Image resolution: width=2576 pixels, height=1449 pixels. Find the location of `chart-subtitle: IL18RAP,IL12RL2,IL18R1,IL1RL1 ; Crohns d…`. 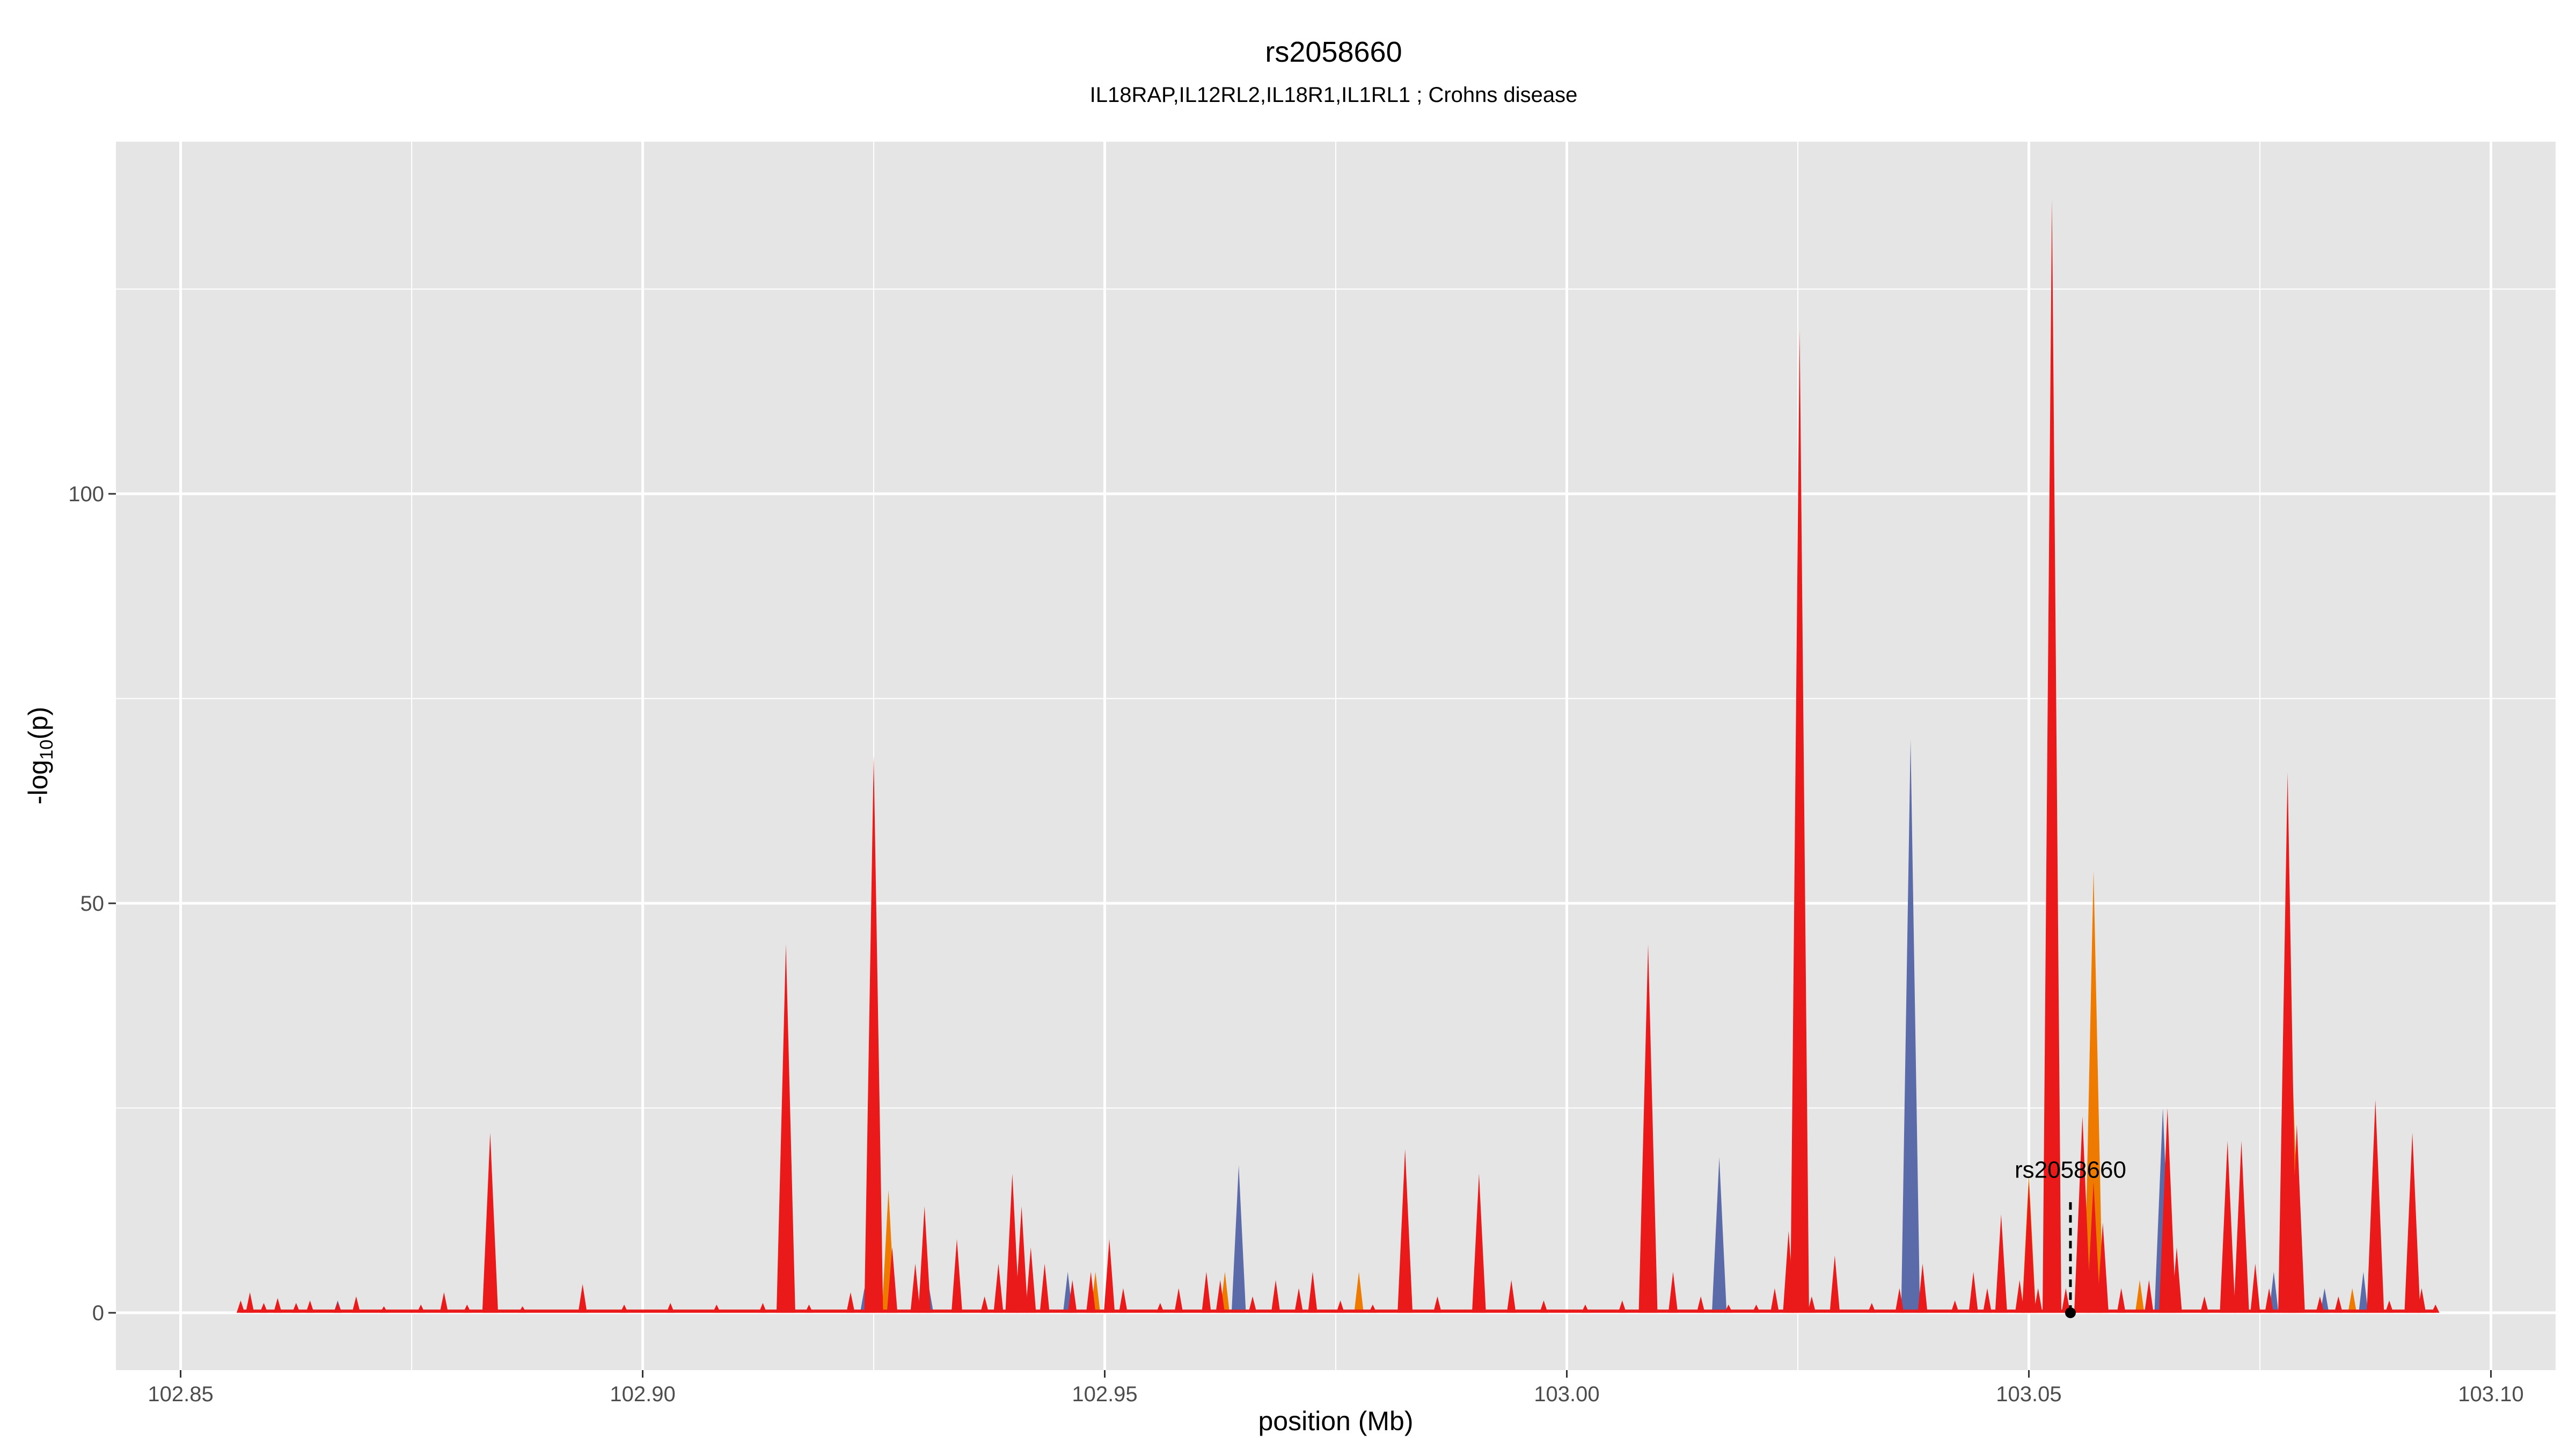

chart-subtitle: IL18RAP,IL12RL2,IL18R1,IL1RL1 ; Crohns d… is located at coordinates (1334, 95).